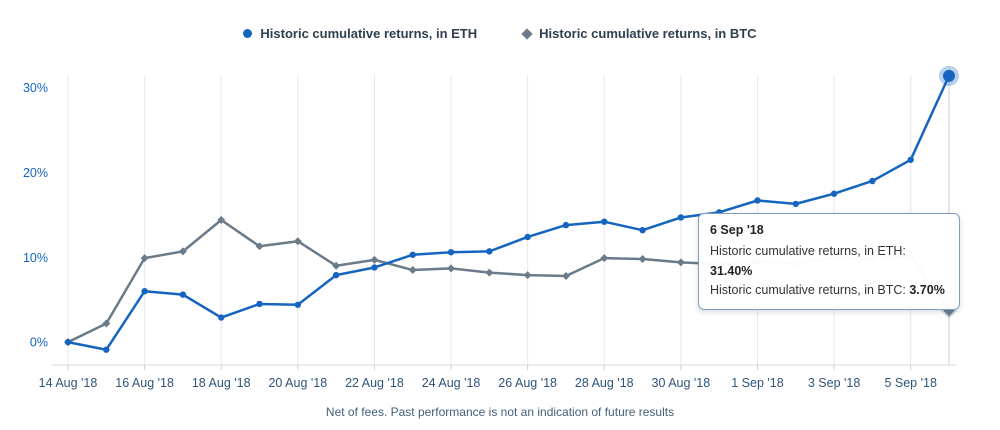 The height and width of the screenshot is (430, 1000). Describe the element at coordinates (369, 33) in the screenshot. I see `legend-label-eth: Historic cumulative returns, in ETH` at that location.